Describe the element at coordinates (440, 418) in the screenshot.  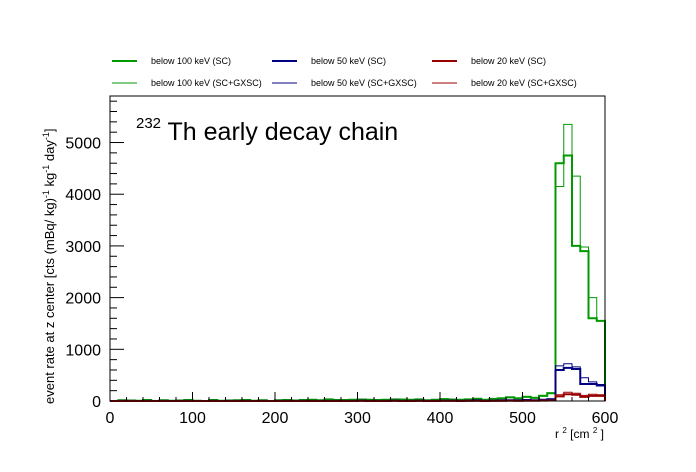
I see `x-tick-label: 400` at that location.